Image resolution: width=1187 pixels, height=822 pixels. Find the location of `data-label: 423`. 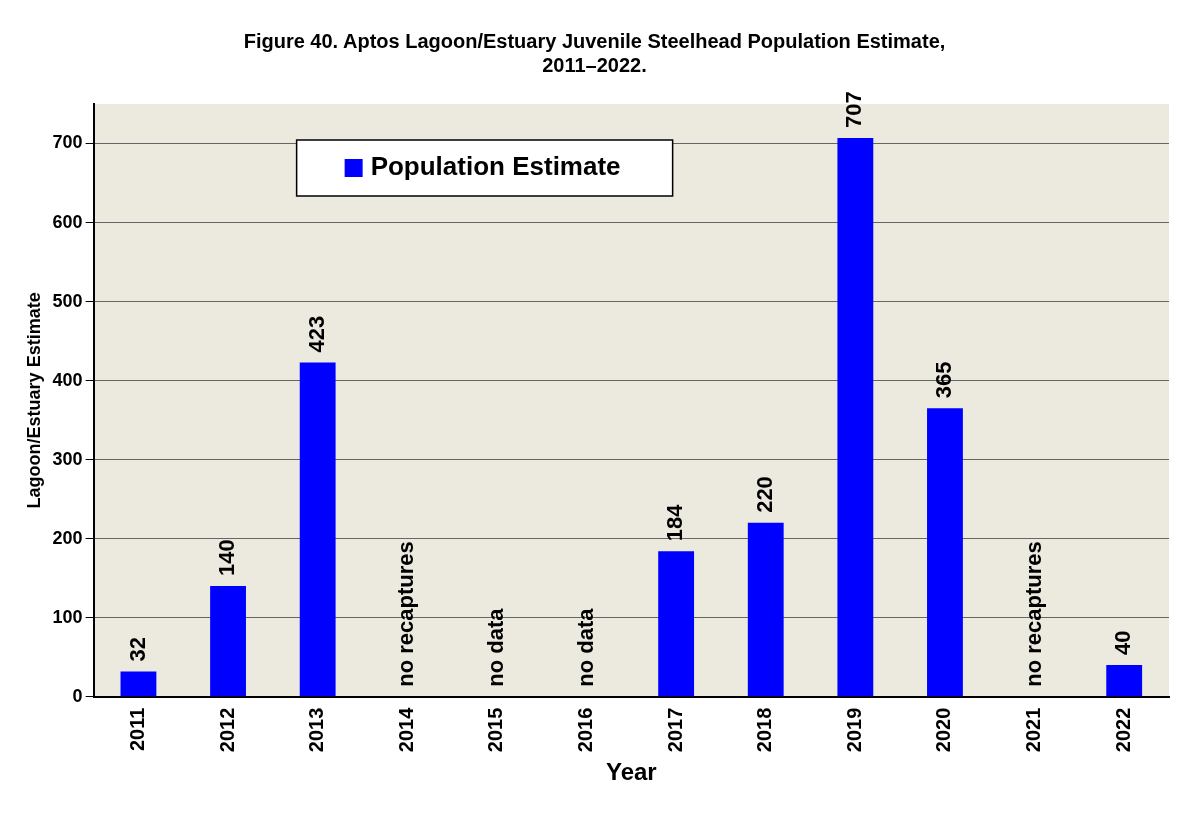

data-label: 423 is located at coordinates (316, 334).